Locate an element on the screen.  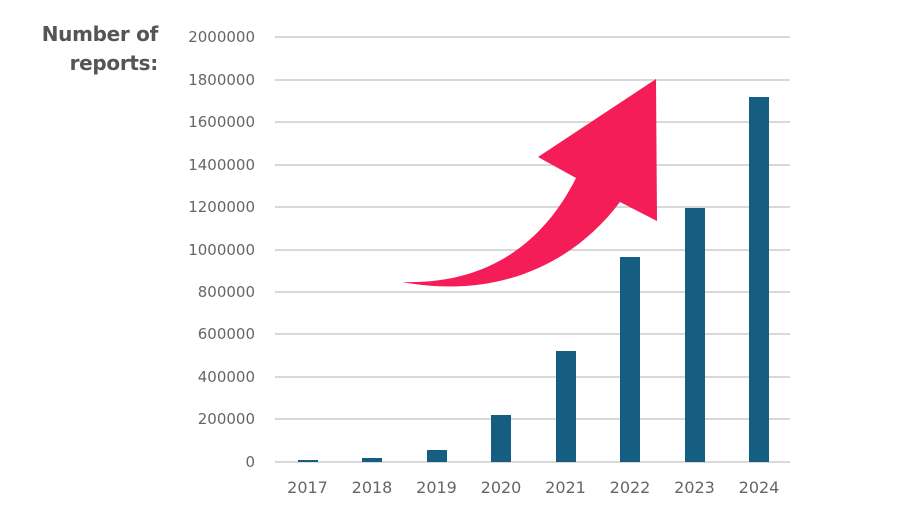
x-tick-label: 2020 is located at coordinates (501, 487).